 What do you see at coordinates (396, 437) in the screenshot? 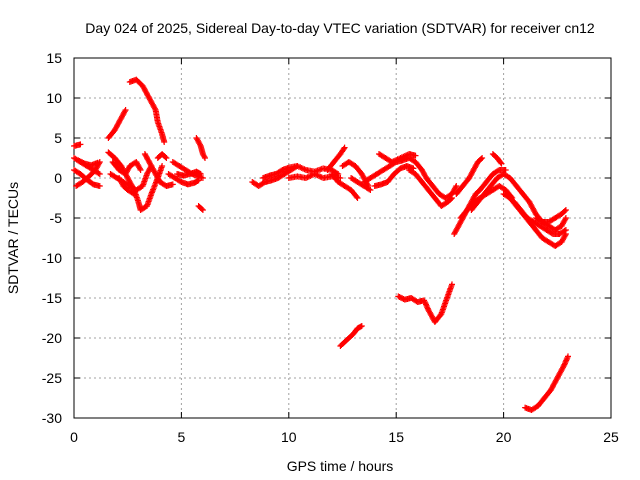
I see `x-tick-label: 15` at bounding box center [396, 437].